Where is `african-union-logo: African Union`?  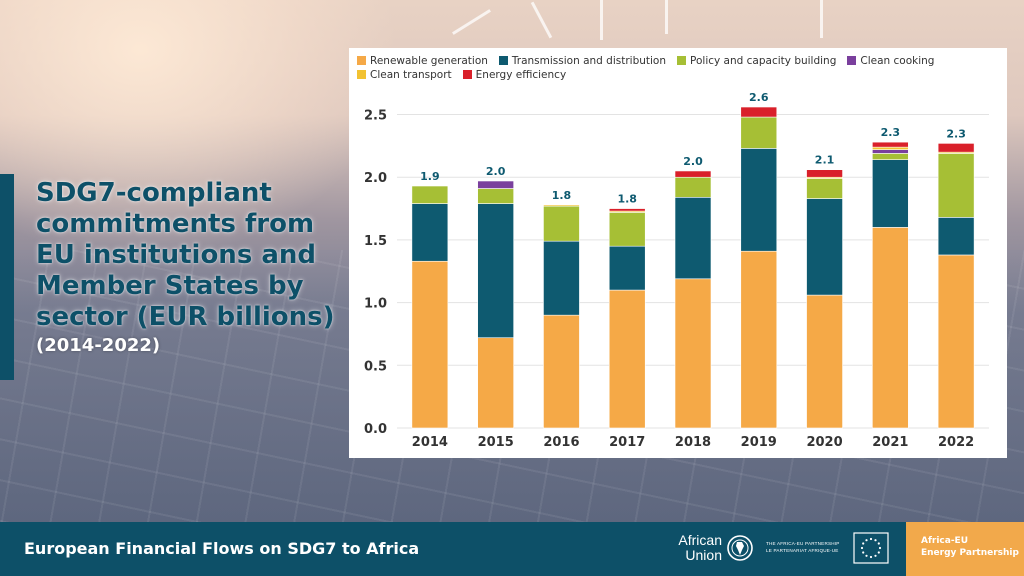 african-union-logo: African Union is located at coordinates (716, 550).